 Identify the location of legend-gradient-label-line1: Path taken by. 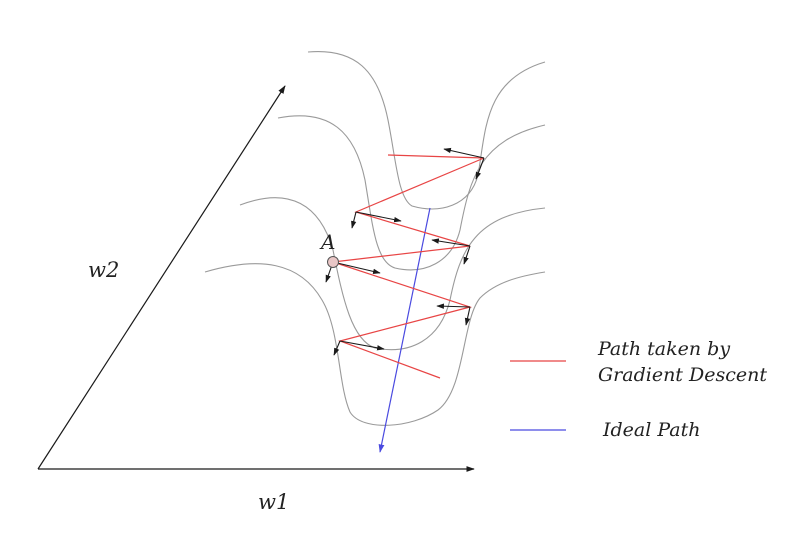
(664, 349).